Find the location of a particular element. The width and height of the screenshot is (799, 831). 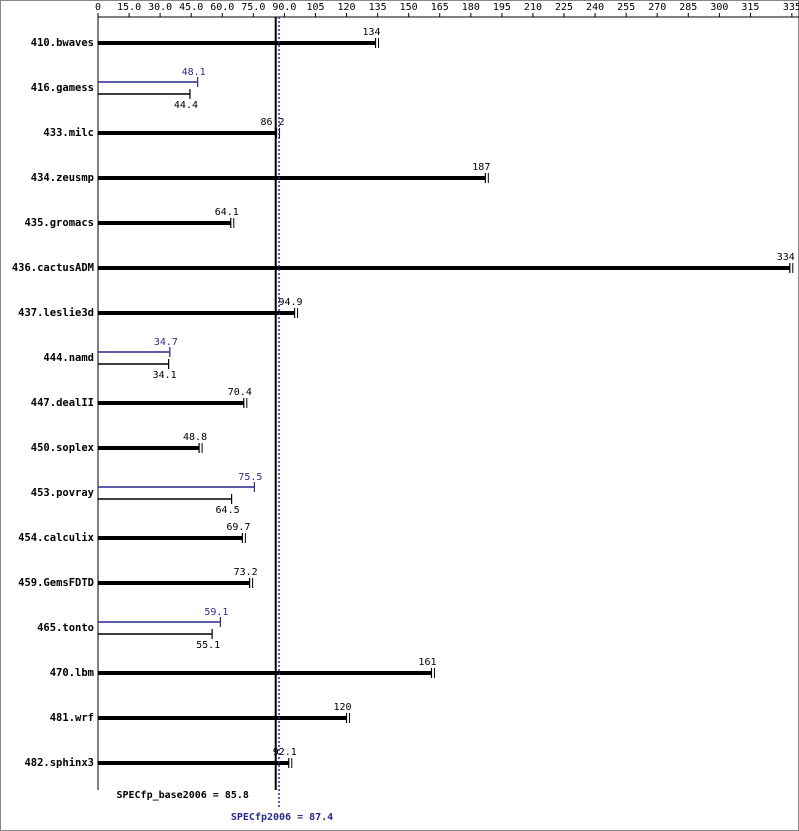

reference-label: SPECfp2006 = 87.4 is located at coordinates (282, 817).